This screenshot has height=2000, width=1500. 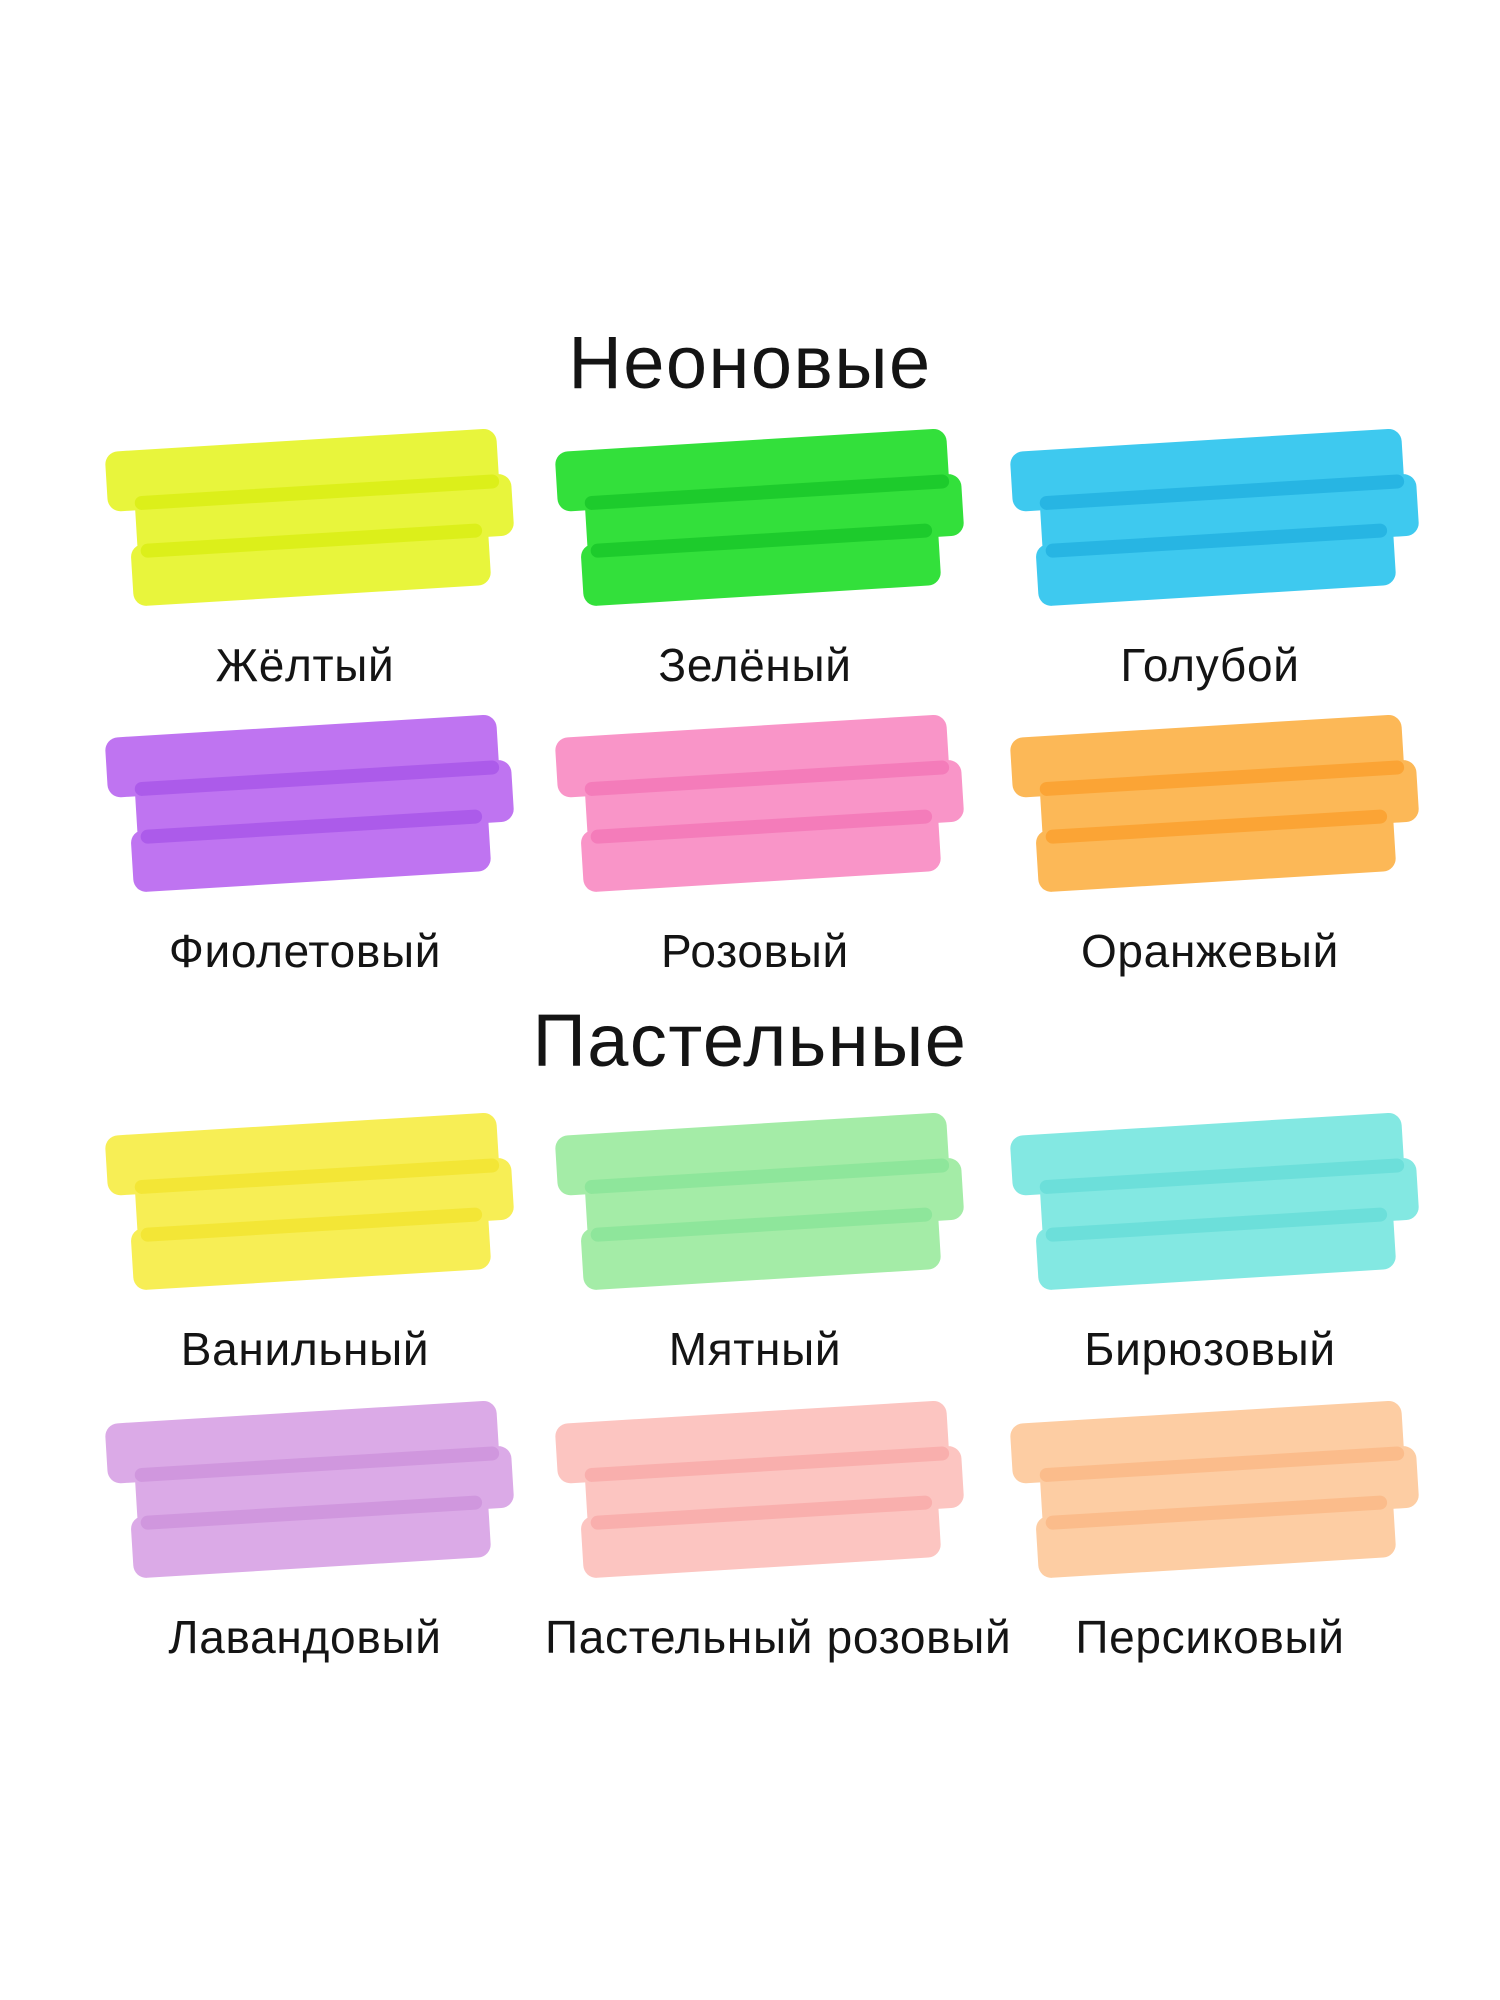 I want to click on swatch-cell: Пастельный розовый, so click(x=778, y=1530).